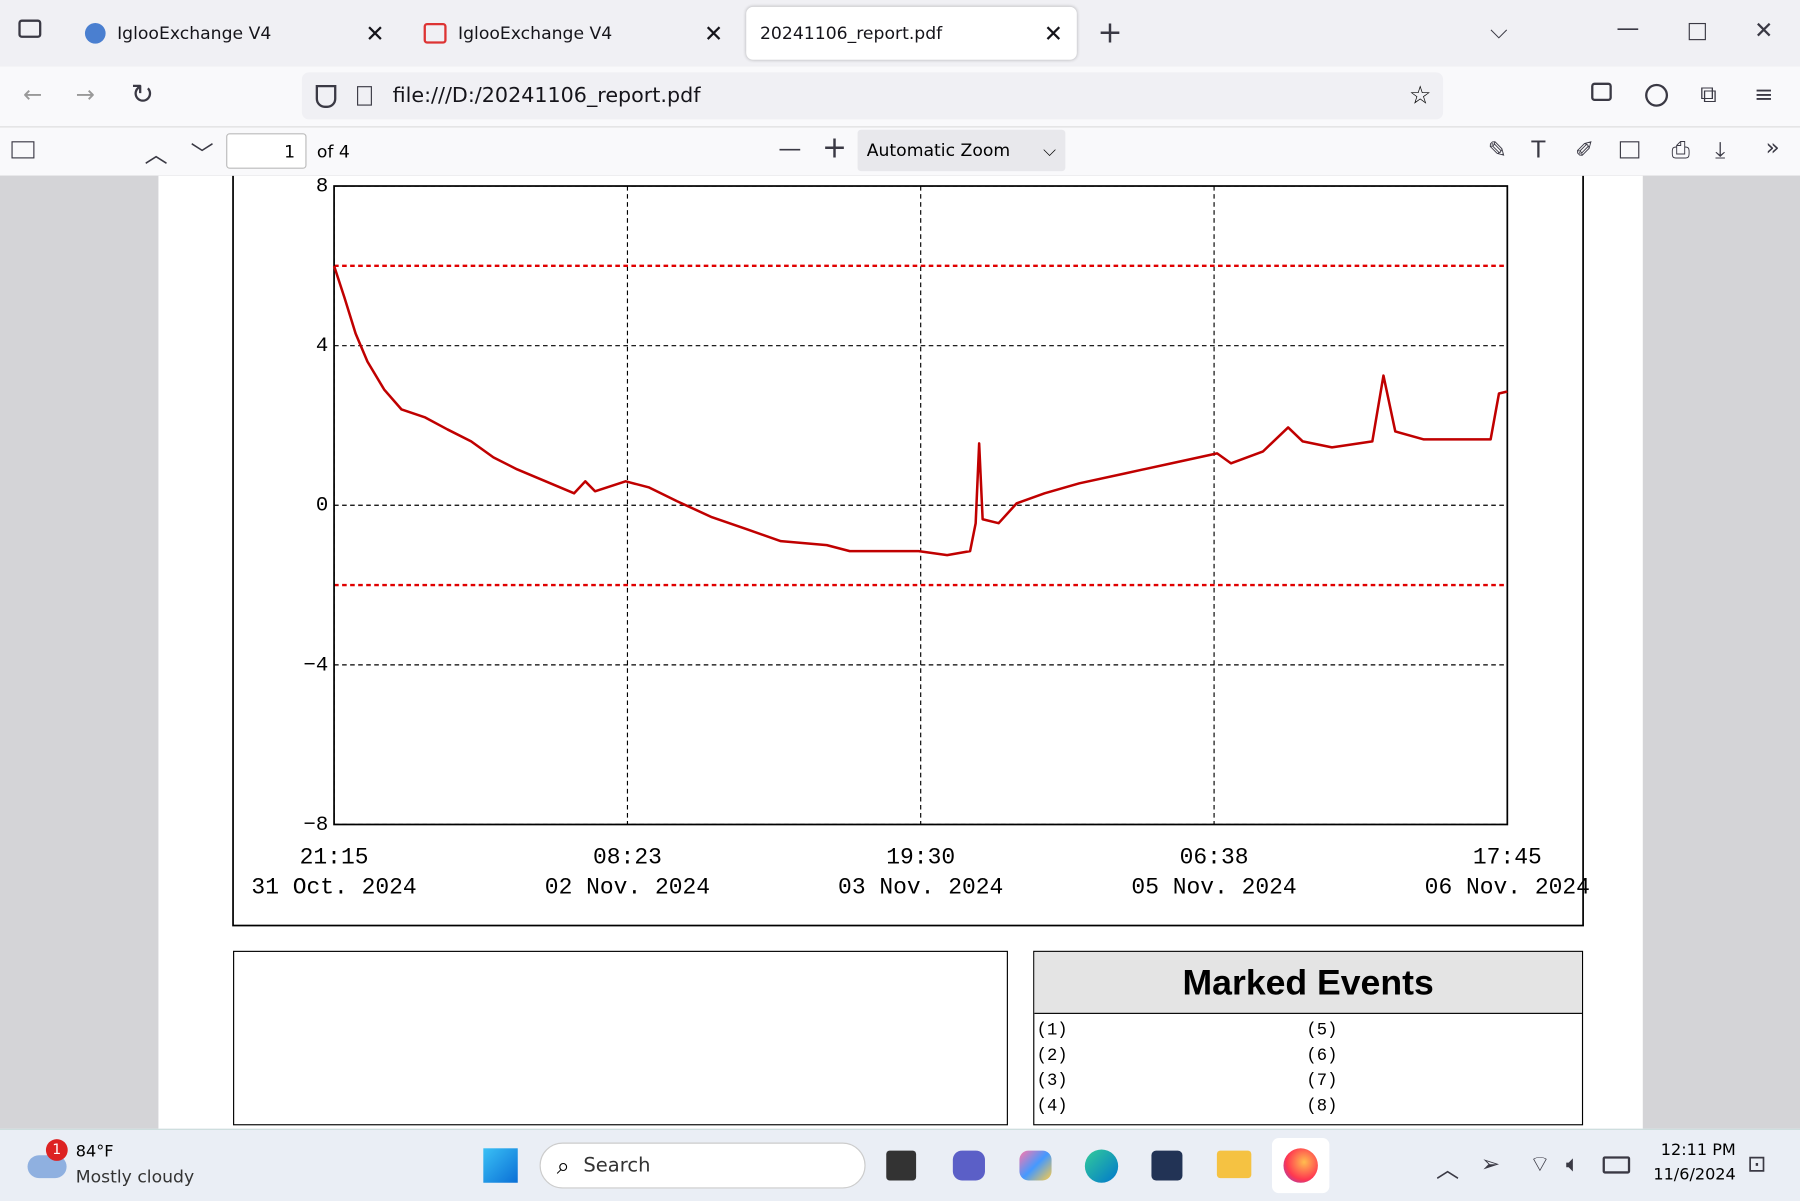  What do you see at coordinates (56, 1150) in the screenshot?
I see `weather-badge: 1` at bounding box center [56, 1150].